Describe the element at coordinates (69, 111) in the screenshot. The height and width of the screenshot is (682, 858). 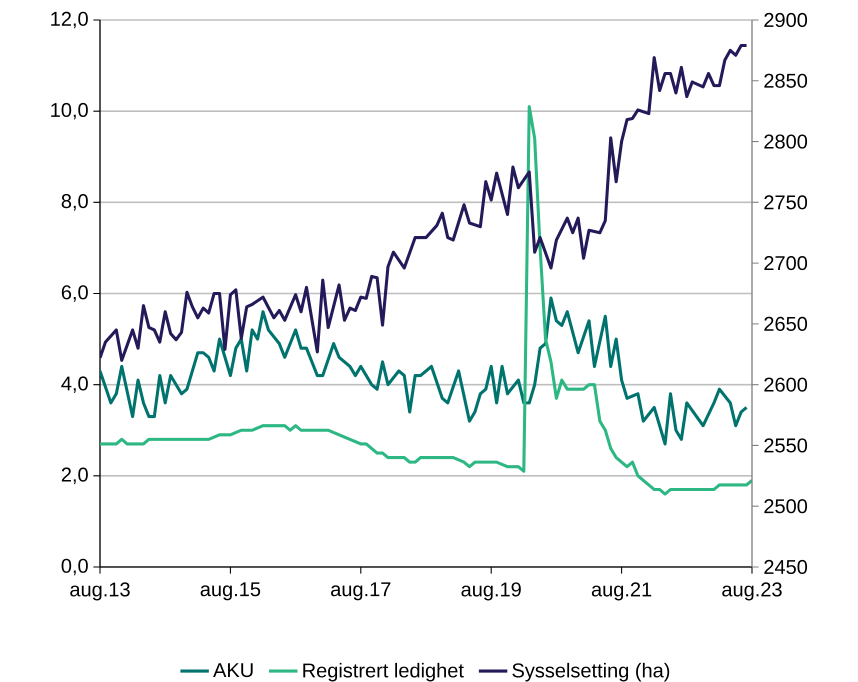
I see `y-tick-label: 10,0` at that location.